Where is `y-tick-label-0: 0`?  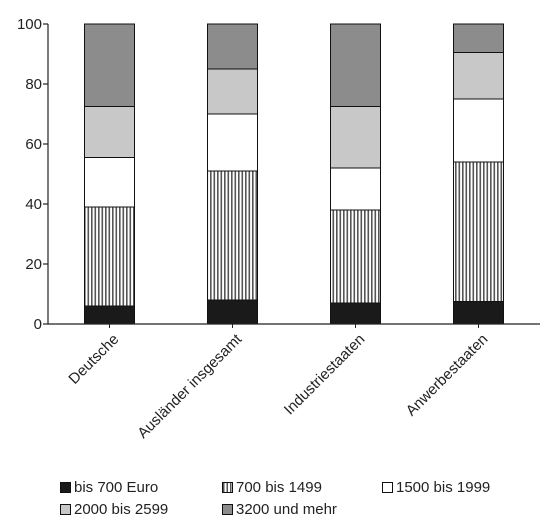
y-tick-label-0: 0 is located at coordinates (38, 324).